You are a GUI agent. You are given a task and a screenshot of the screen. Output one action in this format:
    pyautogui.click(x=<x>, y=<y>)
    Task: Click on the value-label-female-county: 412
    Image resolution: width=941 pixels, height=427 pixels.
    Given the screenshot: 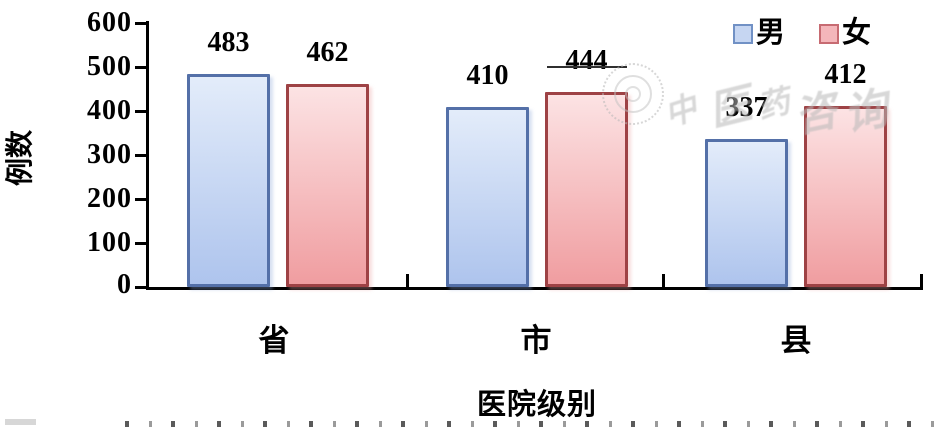 What is the action you would take?
    pyautogui.click(x=845, y=74)
    